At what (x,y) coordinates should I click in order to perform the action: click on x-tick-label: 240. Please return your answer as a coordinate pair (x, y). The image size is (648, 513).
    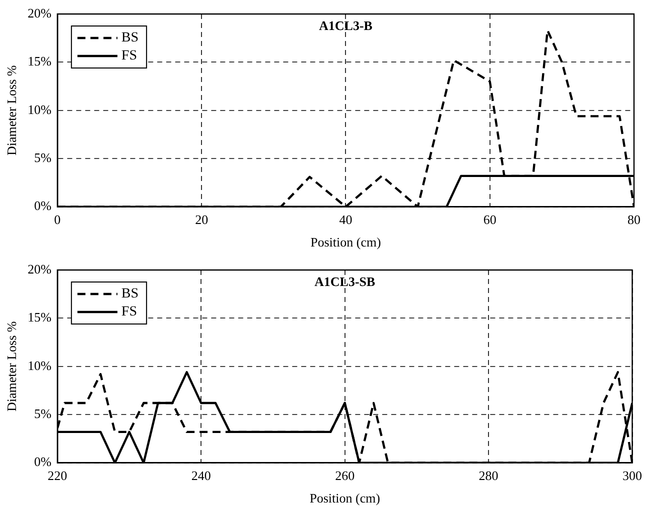
    Looking at the image, I should click on (201, 476).